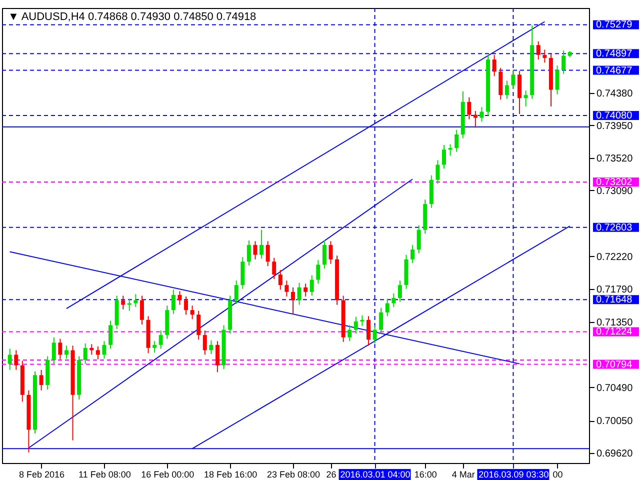 The width and height of the screenshot is (640, 480). Describe the element at coordinates (615, 257) in the screenshot. I see `y-tick-label: 0.72220` at that location.